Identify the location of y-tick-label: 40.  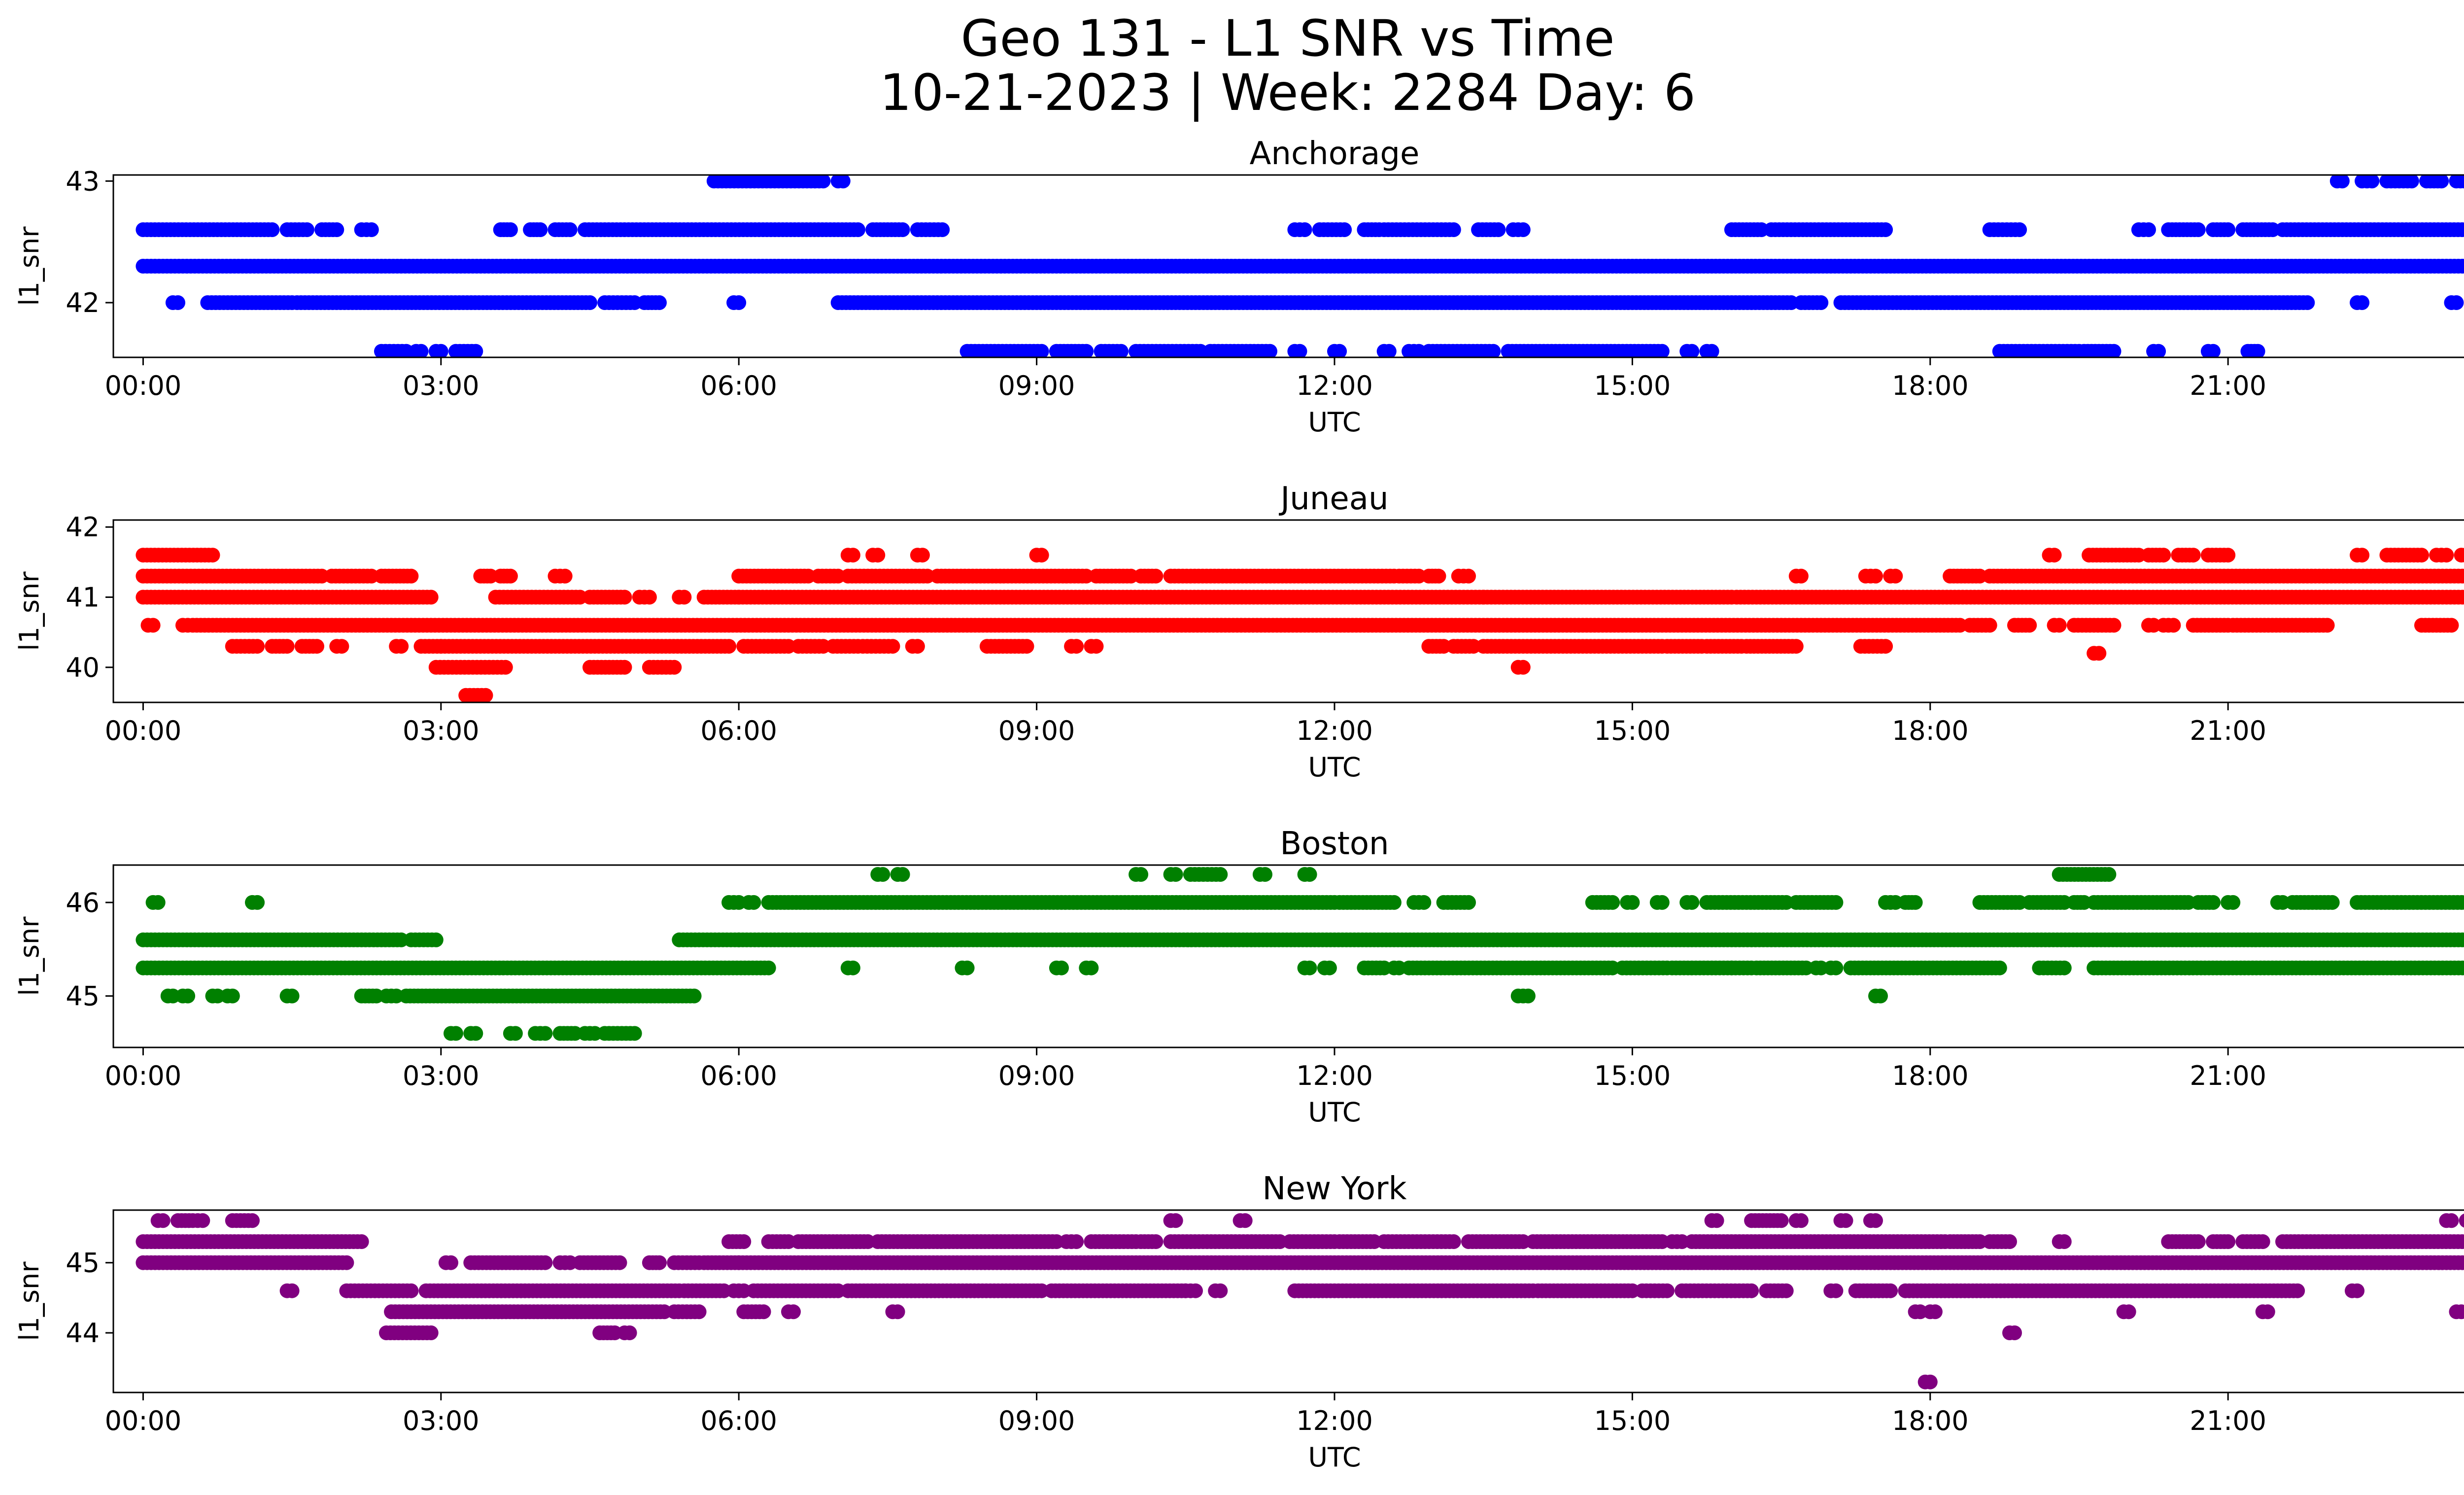
(83, 667).